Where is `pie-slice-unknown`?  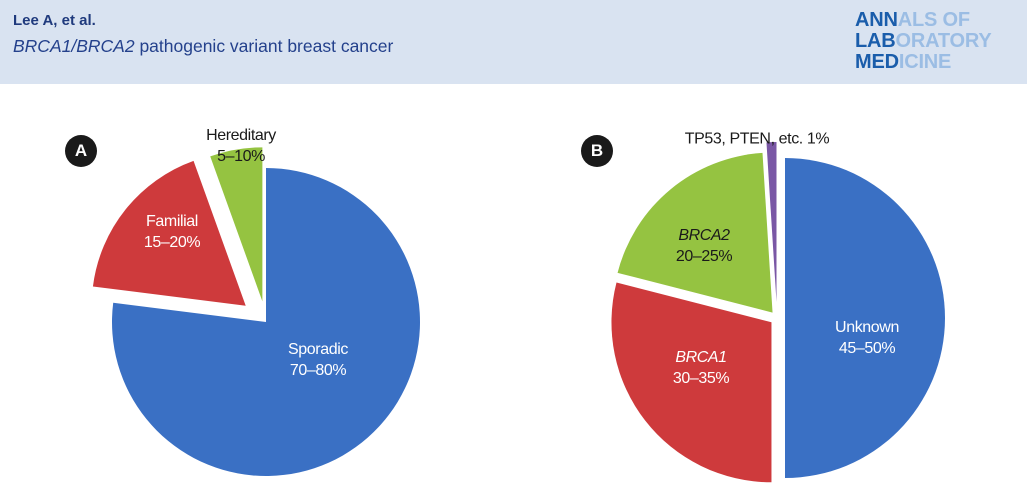
pie-slice-unknown is located at coordinates (865, 318).